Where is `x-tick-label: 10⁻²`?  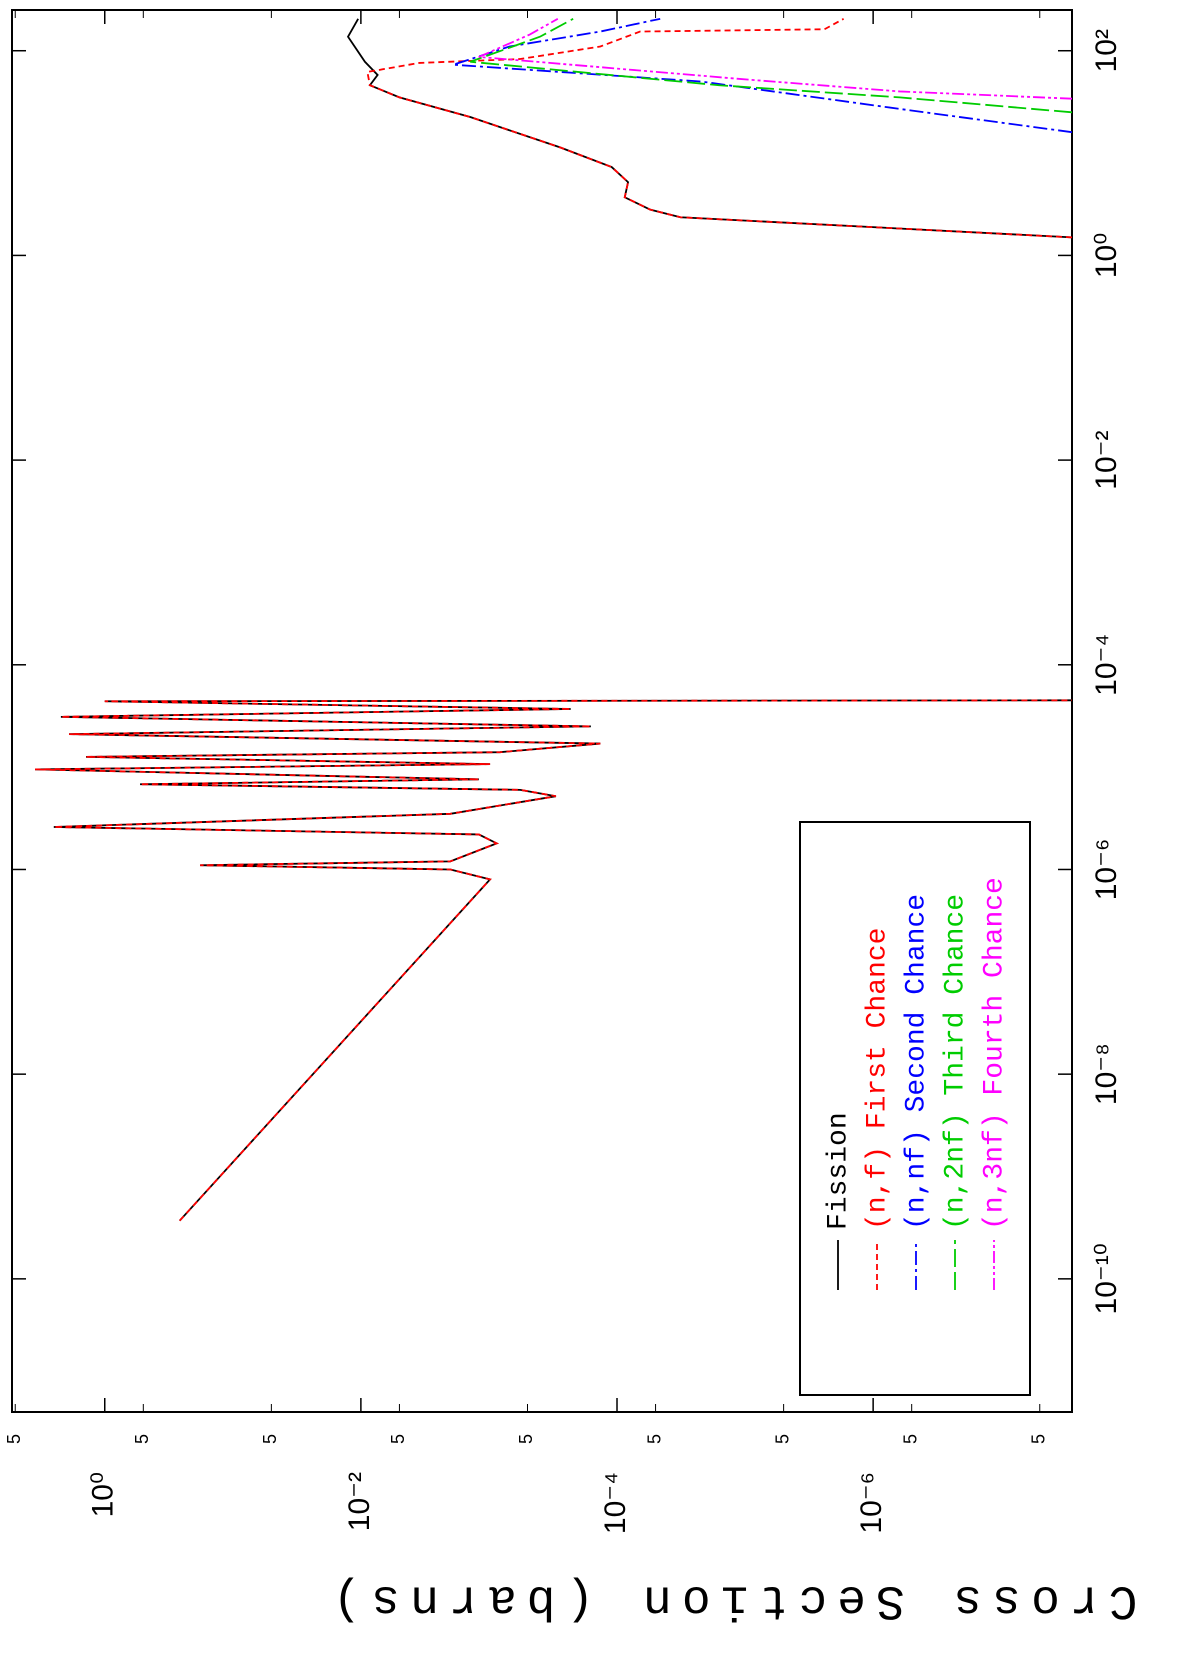 x-tick-label: 10⁻² is located at coordinates (1106, 459).